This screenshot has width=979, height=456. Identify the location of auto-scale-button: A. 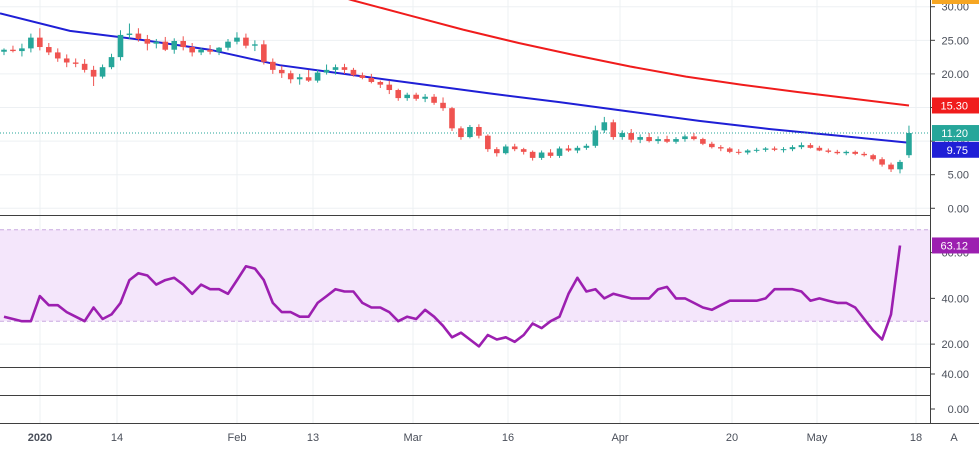
(954, 436).